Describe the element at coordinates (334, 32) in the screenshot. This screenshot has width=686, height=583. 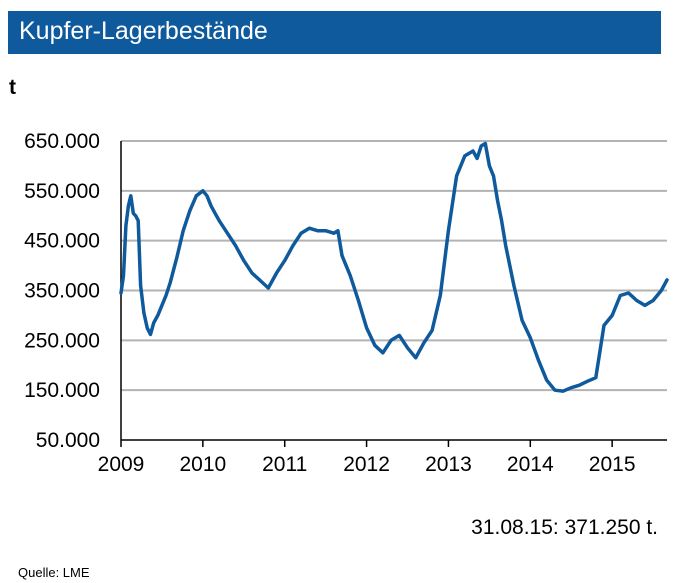
I see `title-bar: Kupfer-Lagerbestände` at that location.